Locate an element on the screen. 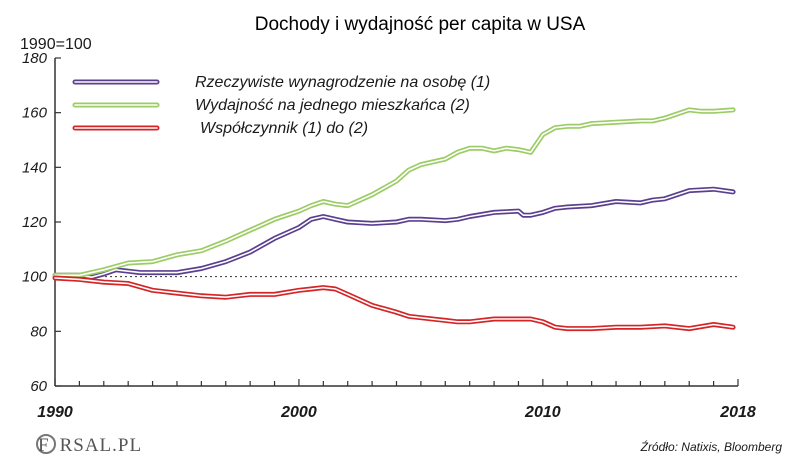 The image size is (788, 466). x-tick-label: 2010 is located at coordinates (542, 412).